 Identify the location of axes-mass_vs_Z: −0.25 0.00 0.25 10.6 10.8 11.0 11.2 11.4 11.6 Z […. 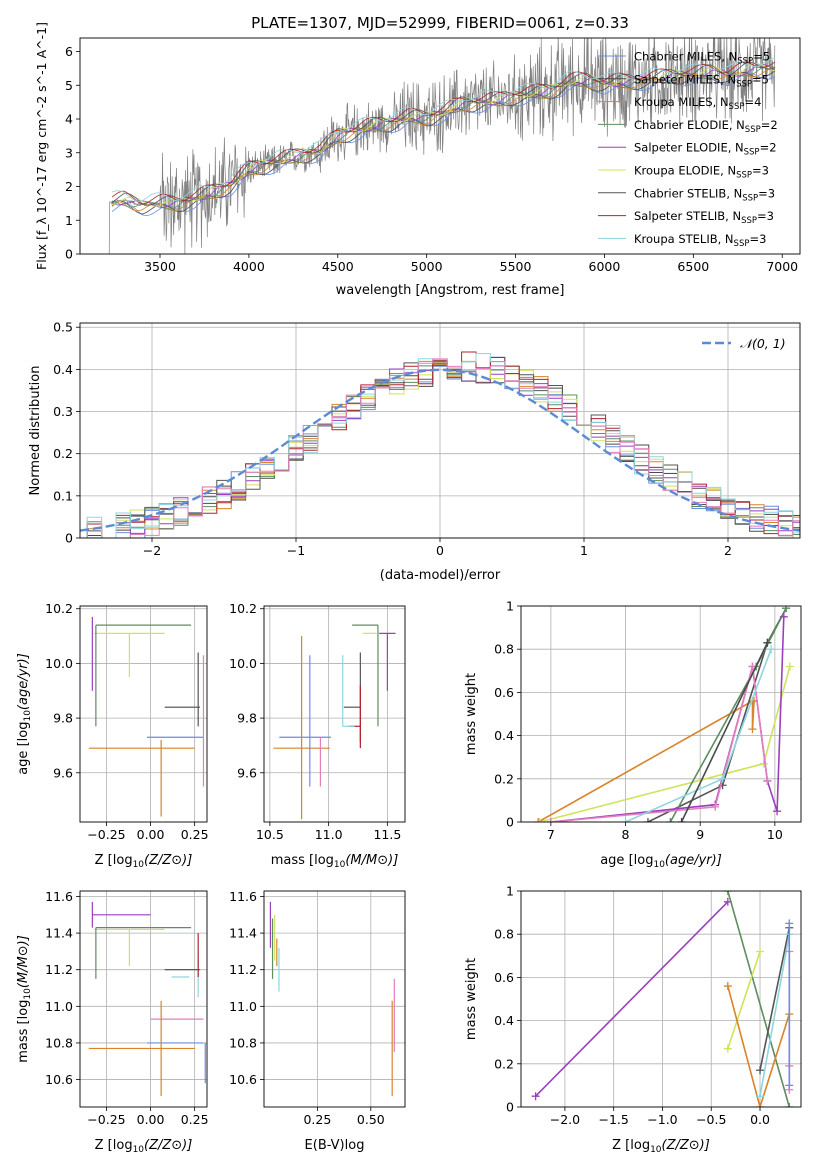
(112, 1022).